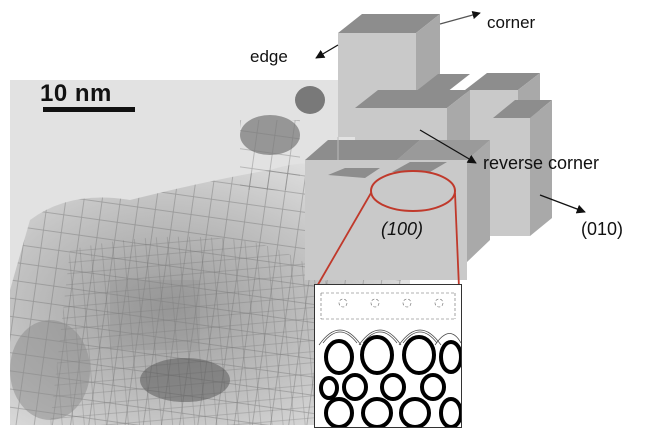  What do you see at coordinates (460, 17) in the screenshot?
I see `corner-arrow` at bounding box center [460, 17].